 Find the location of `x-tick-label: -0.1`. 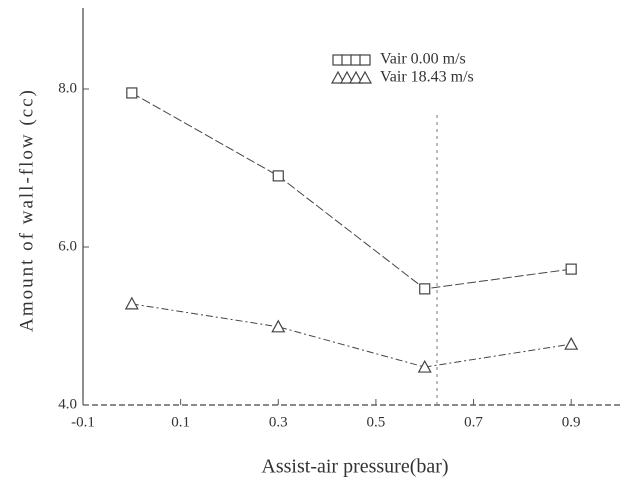

x-tick-label: -0.1 is located at coordinates (83, 422).